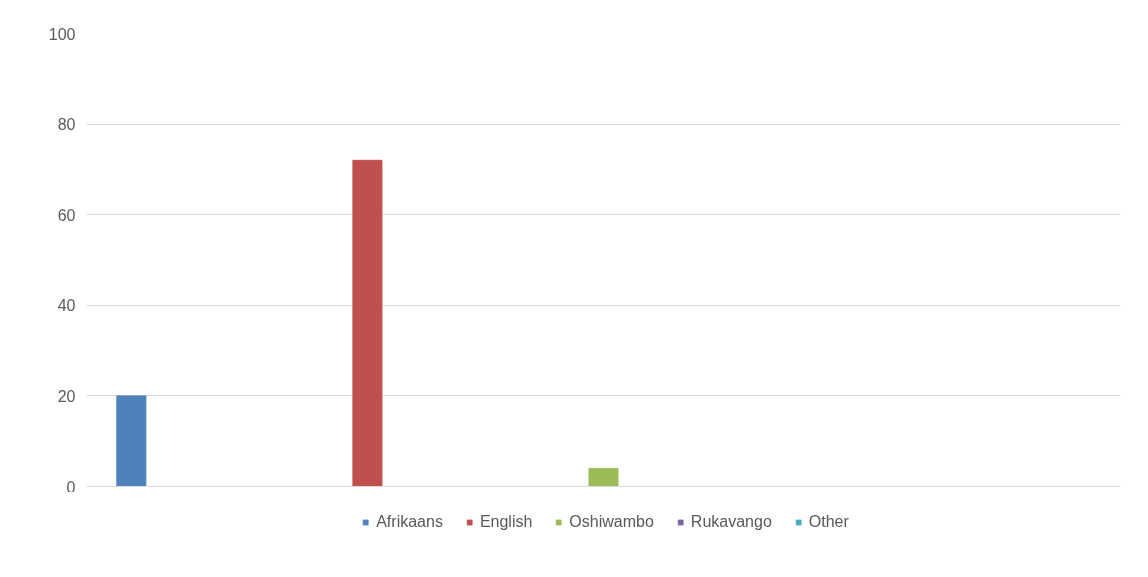 The height and width of the screenshot is (577, 1148). Describe the element at coordinates (66, 215) in the screenshot. I see `y-tick-label: 60` at that location.